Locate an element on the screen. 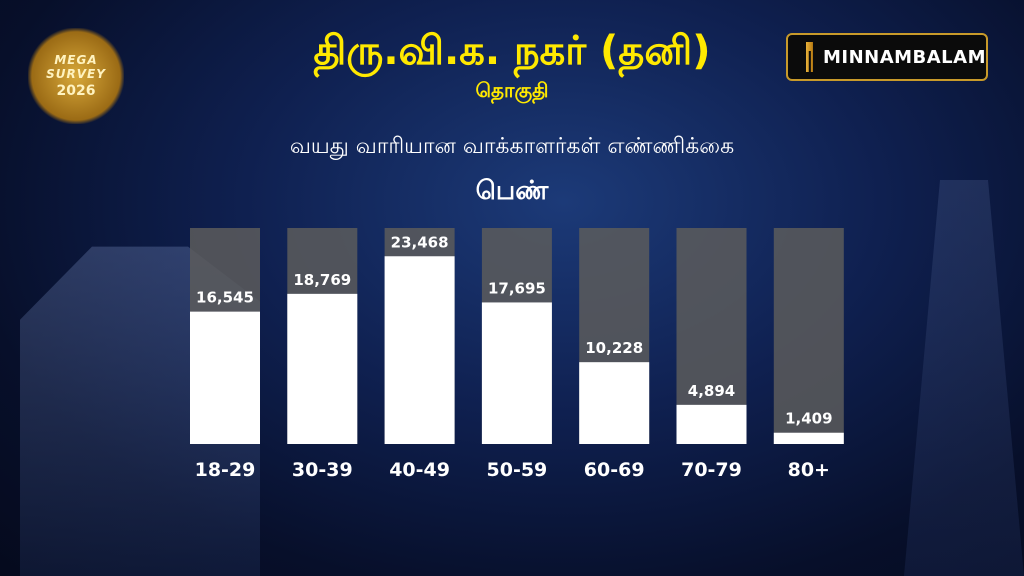 This screenshot has height=576, width=1024. category-label: 50-59 is located at coordinates (517, 470).